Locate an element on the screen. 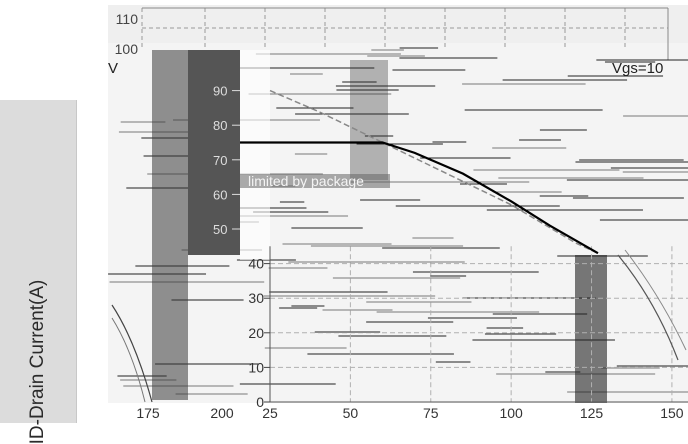  y-tick-inner: 70 is located at coordinates (220, 160).